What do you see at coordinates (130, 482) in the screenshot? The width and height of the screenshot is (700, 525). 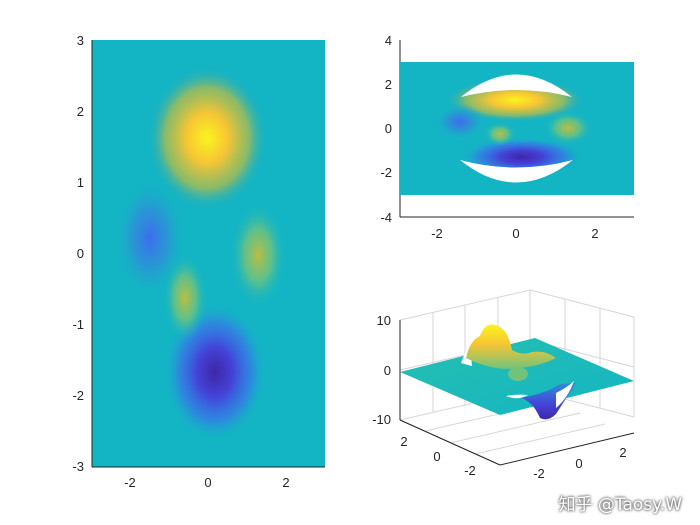 I see `left-x-tick-label: -2` at bounding box center [130, 482].